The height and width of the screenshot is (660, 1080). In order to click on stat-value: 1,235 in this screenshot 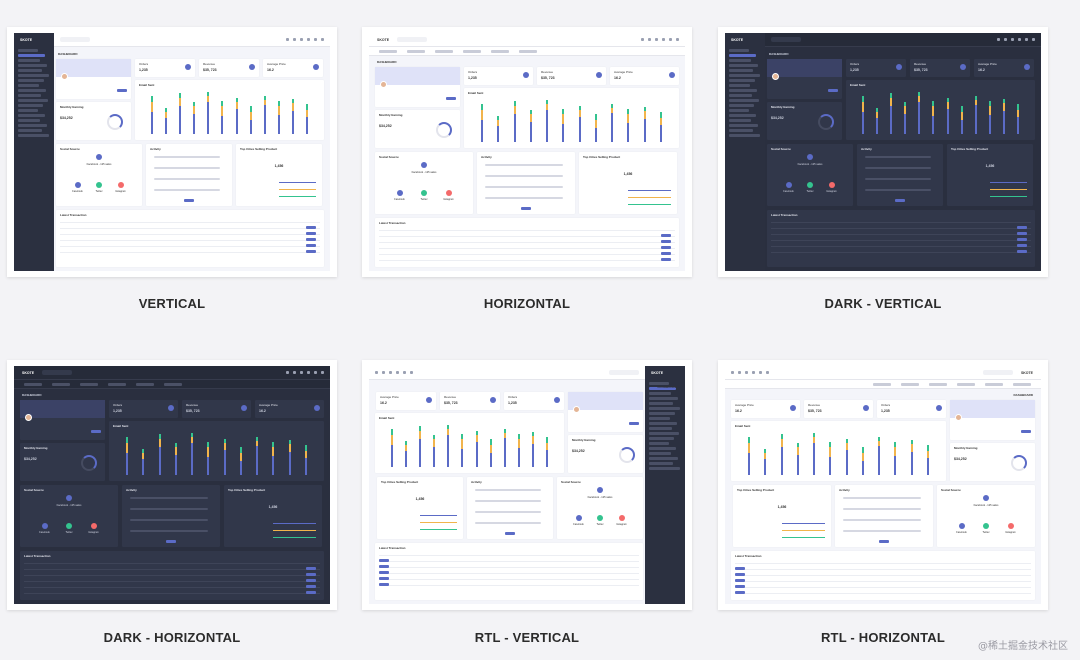, I will do `click(472, 78)`.